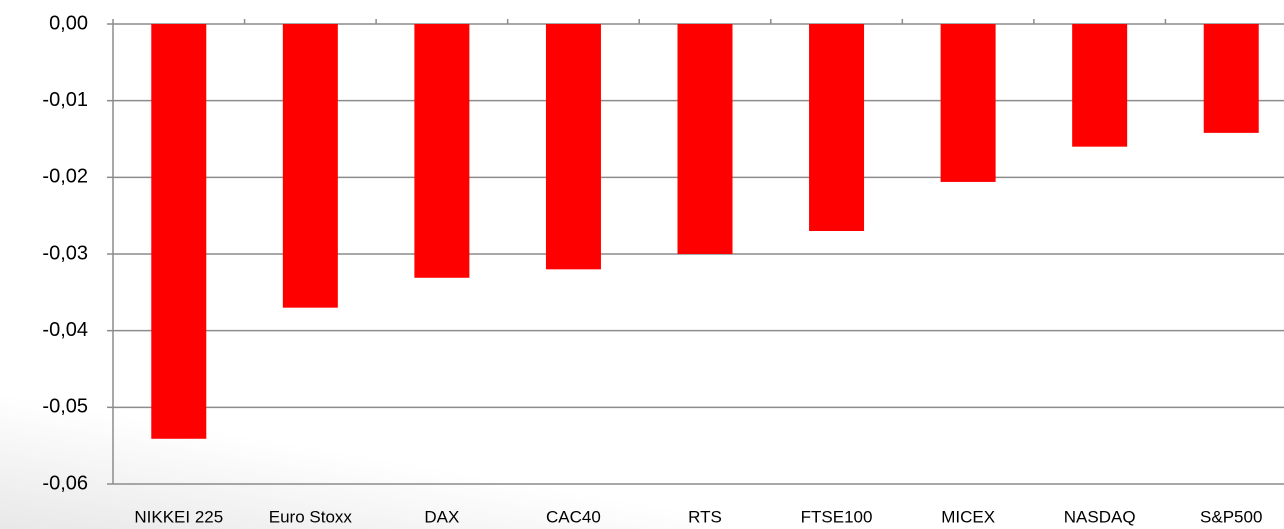 The width and height of the screenshot is (1284, 529). Describe the element at coordinates (65, 407) in the screenshot. I see `y-tick-label: -0,05` at that location.